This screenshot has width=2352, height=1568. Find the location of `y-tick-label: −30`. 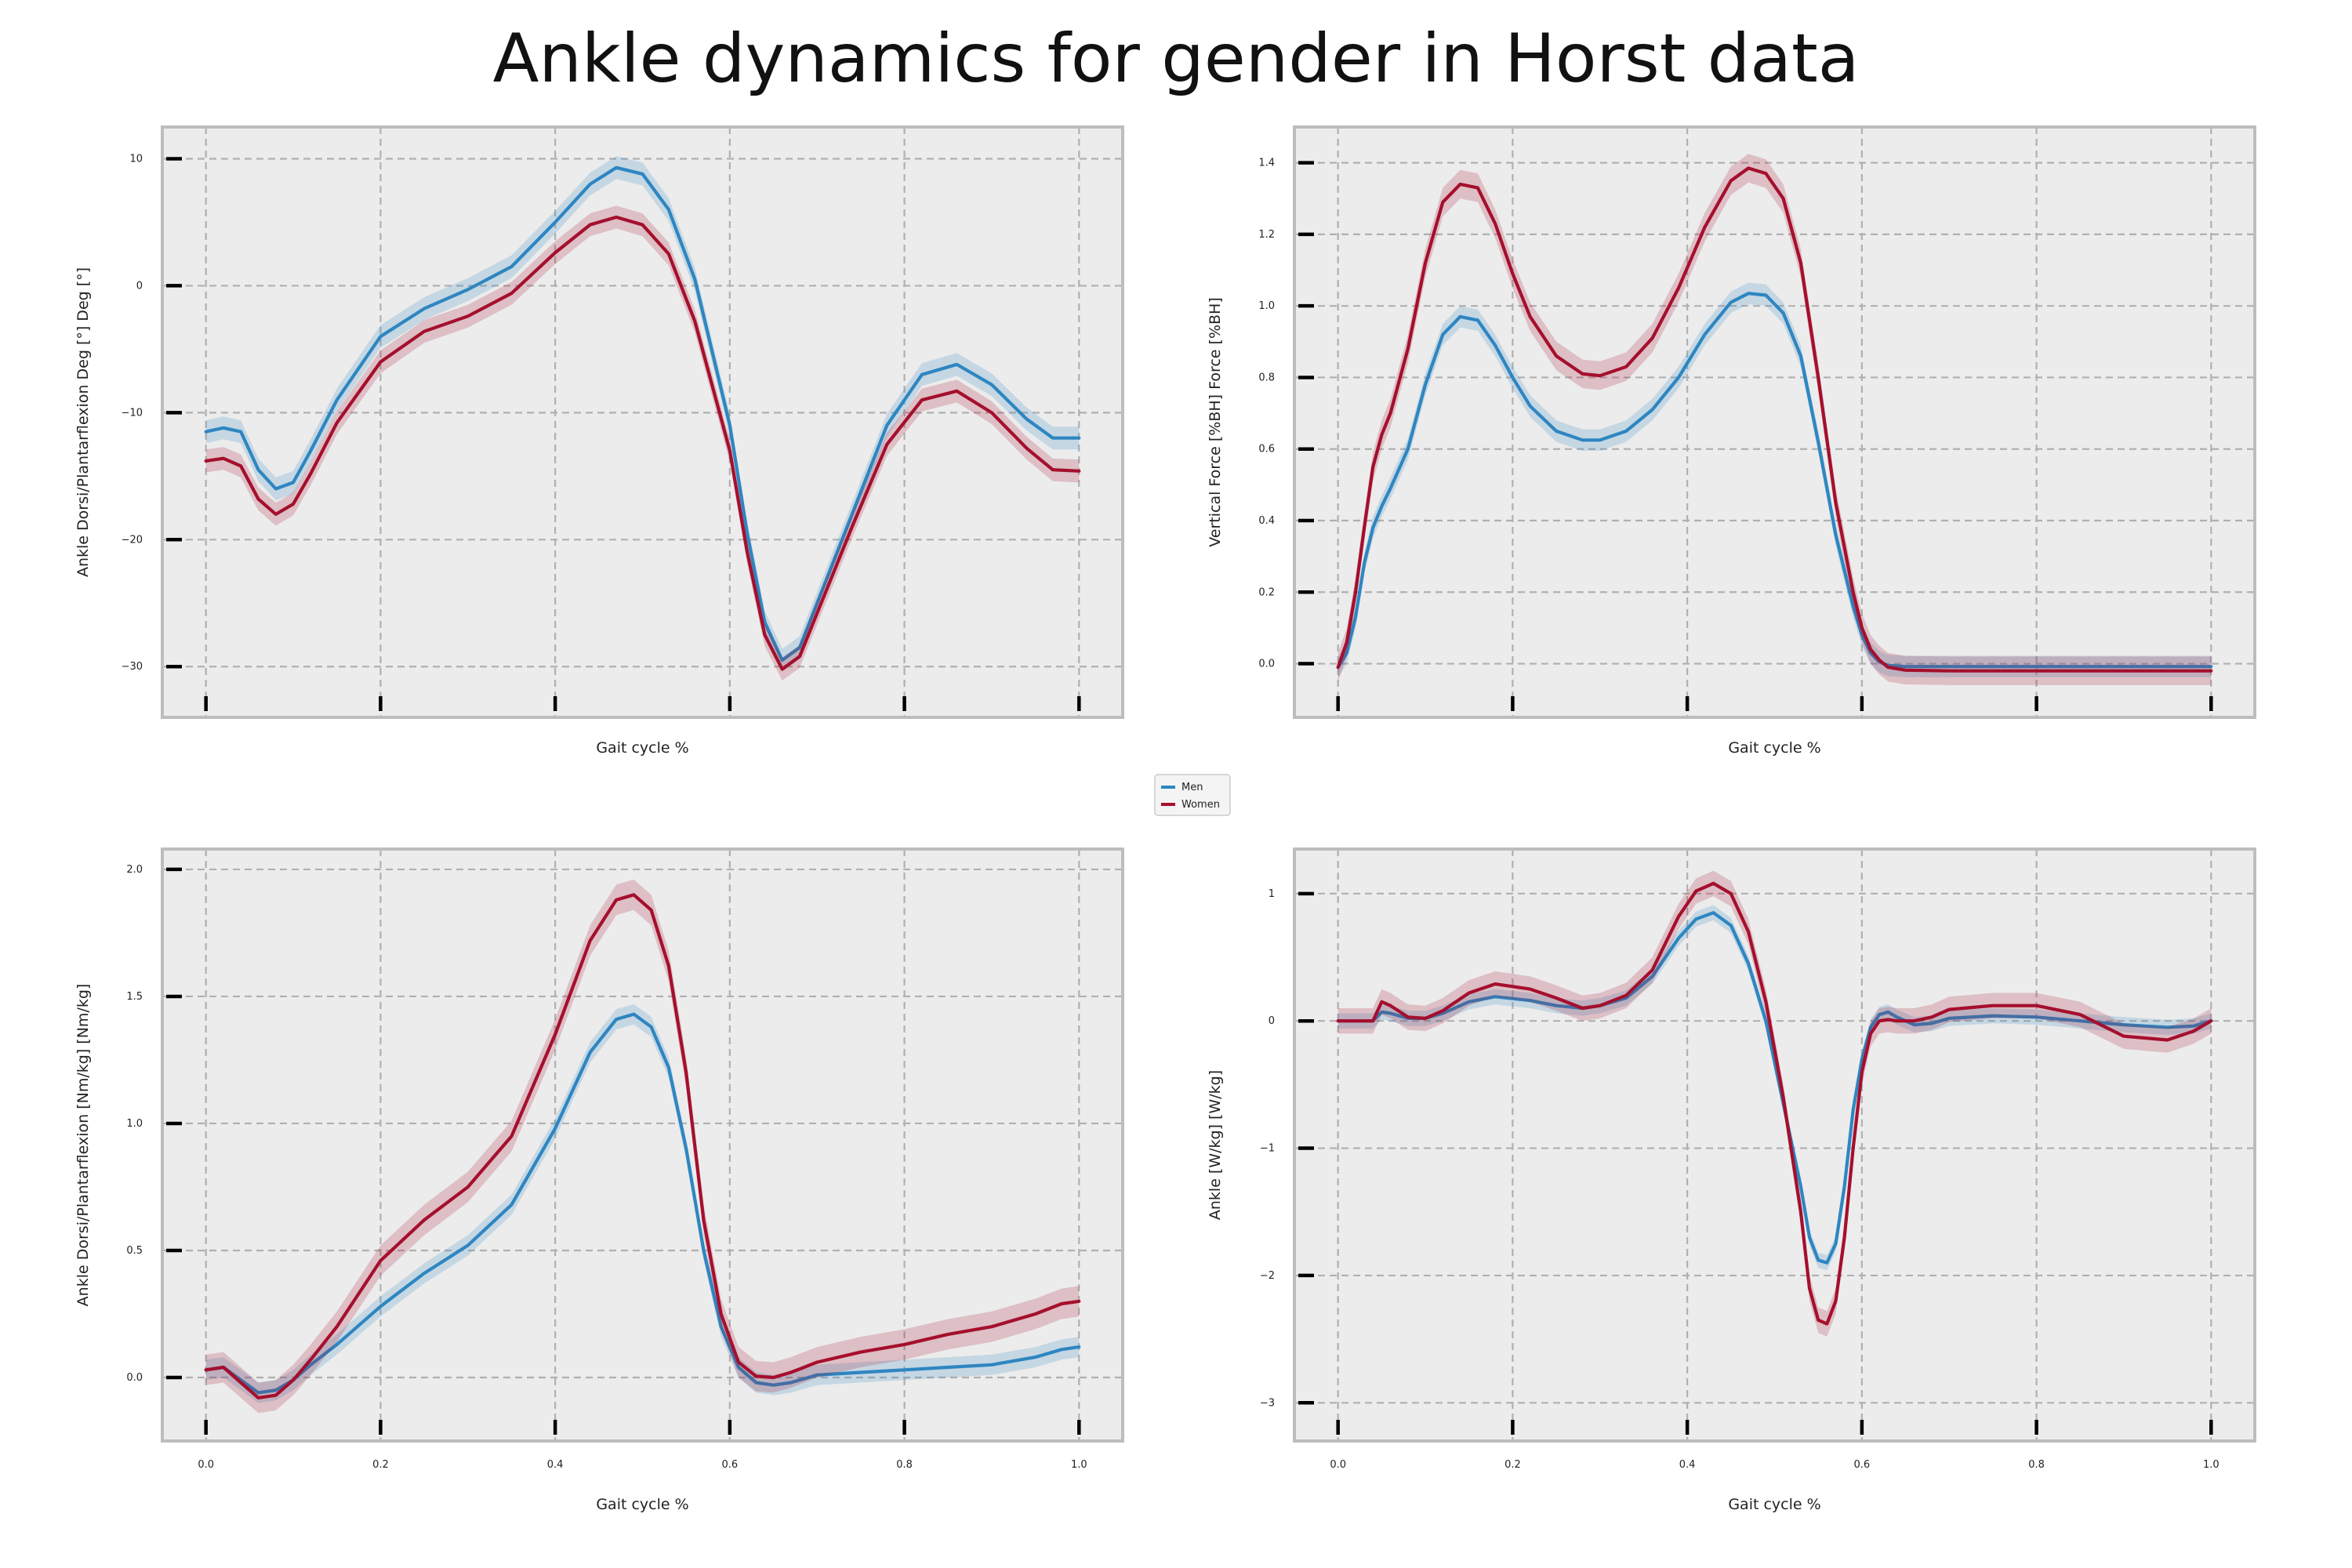

y-tick-label: −30 is located at coordinates (132, 667).